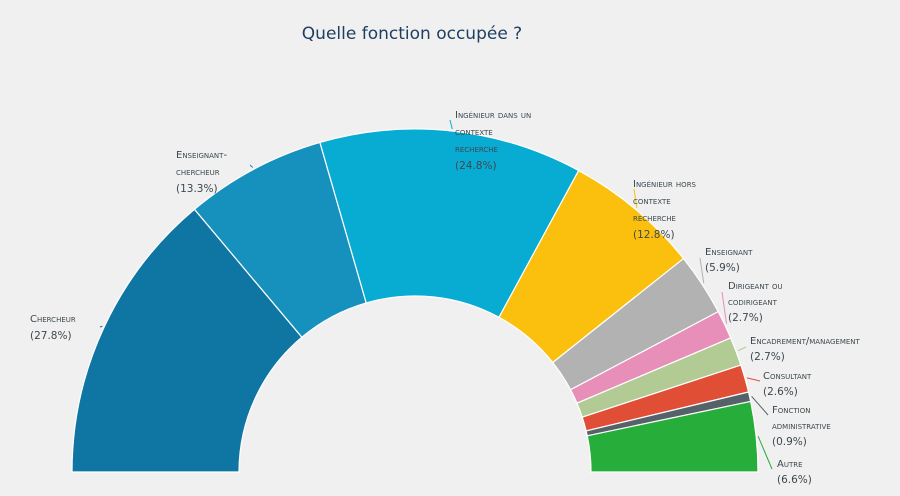 The image size is (900, 496). I want to click on slice-label-chercheur: Chercheur (27.8%), so click(53, 328).